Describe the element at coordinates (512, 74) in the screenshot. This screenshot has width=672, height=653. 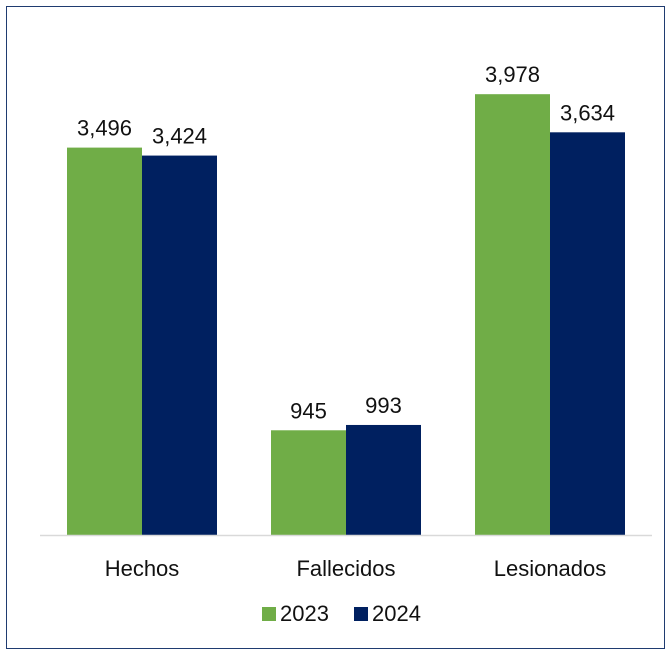
I see `data-label-lesionados-2023: 3,978` at that location.